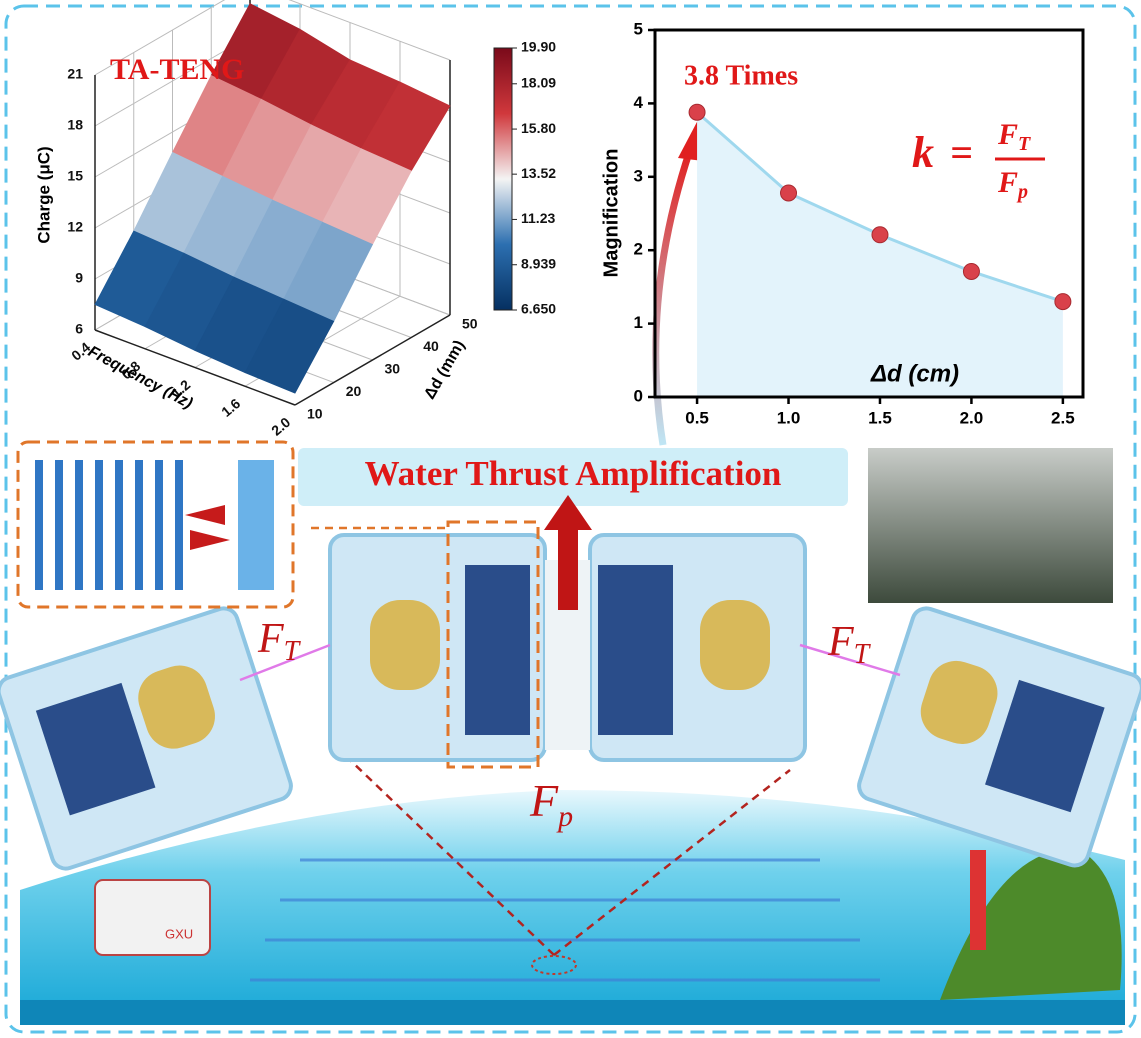 Image resolution: width=1141 pixels, height=1038 pixels. What do you see at coordinates (354, 391) in the screenshot?
I see `y-tick-label: 20` at bounding box center [354, 391].